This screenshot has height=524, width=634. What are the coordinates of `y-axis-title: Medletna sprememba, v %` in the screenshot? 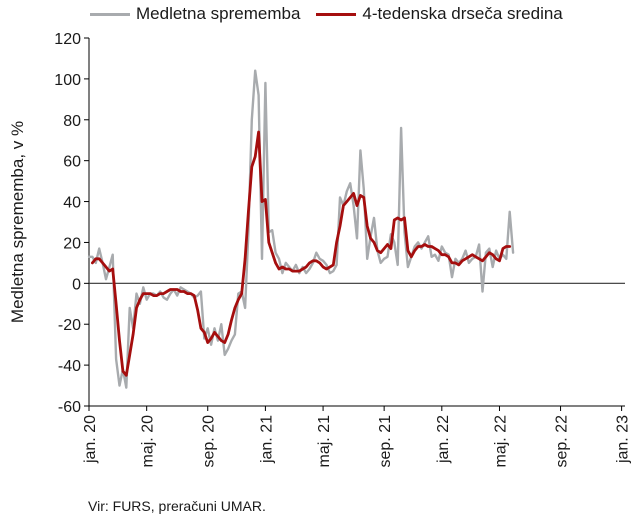 It's located at (17, 222).